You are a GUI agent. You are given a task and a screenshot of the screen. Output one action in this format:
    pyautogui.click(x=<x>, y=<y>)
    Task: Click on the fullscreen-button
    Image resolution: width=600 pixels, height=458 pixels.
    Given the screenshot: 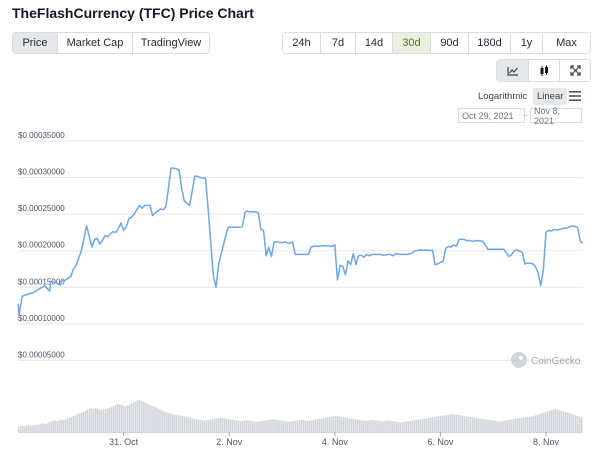 What is the action you would take?
    pyautogui.click(x=574, y=70)
    